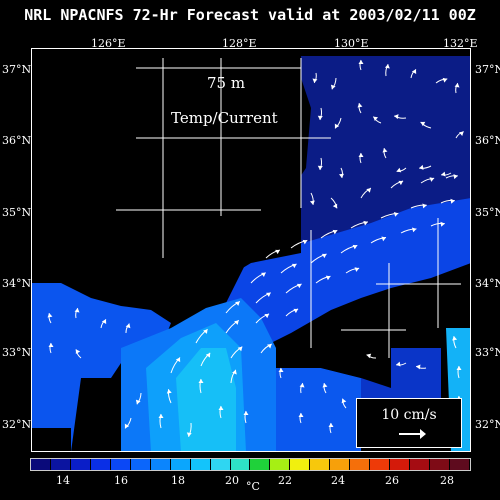 Image resolution: width=500 pixels, height=500 pixels. What do you see at coordinates (121, 480) in the screenshot?
I see `colorbar-tick-label: 16` at bounding box center [121, 480].